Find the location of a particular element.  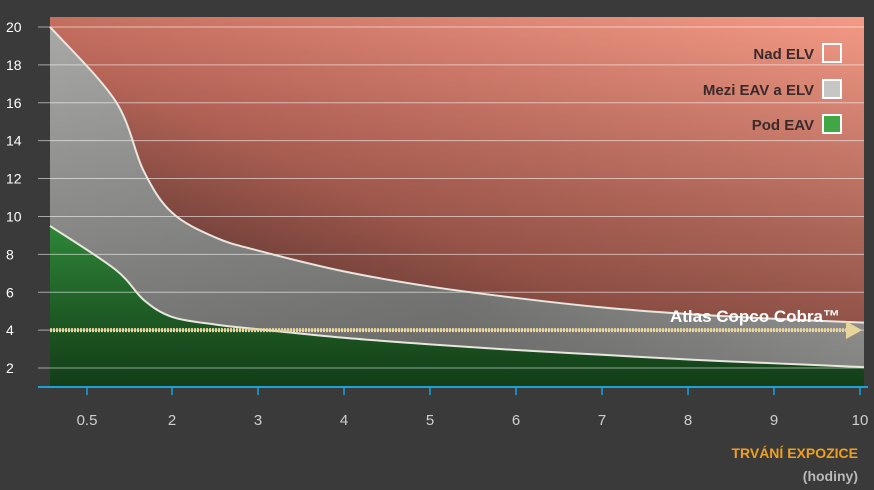

legend: Nad ELV Mezi EAV a ELV Pod EAV is located at coordinates (772, 88).